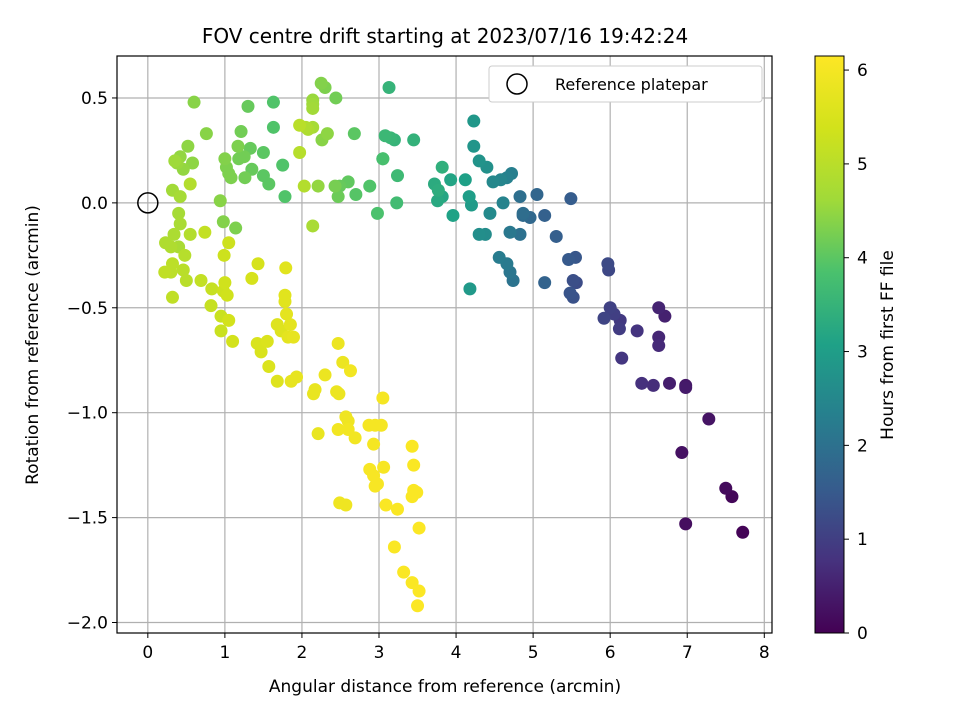  What do you see at coordinates (148, 203) in the screenshot?
I see `reference-marker-group` at bounding box center [148, 203].